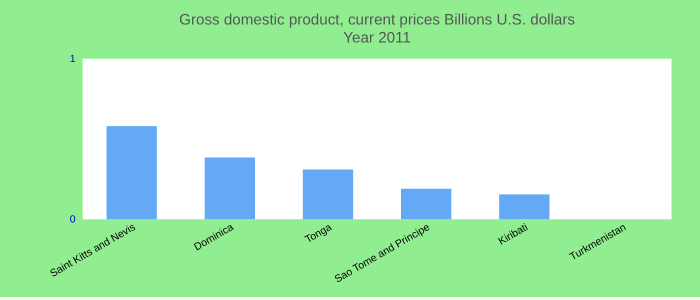  I want to click on chart-subtitle: Year 2011, so click(377, 38).